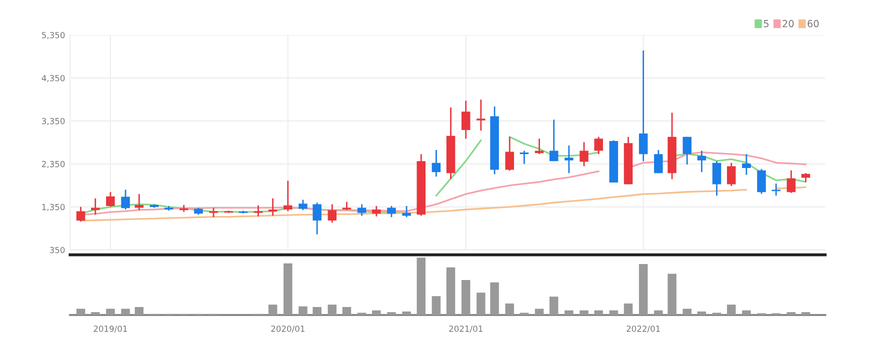 This screenshot has width=876, height=350. What do you see at coordinates (788, 24) in the screenshot?
I see `legend-label: 20` at bounding box center [788, 24].